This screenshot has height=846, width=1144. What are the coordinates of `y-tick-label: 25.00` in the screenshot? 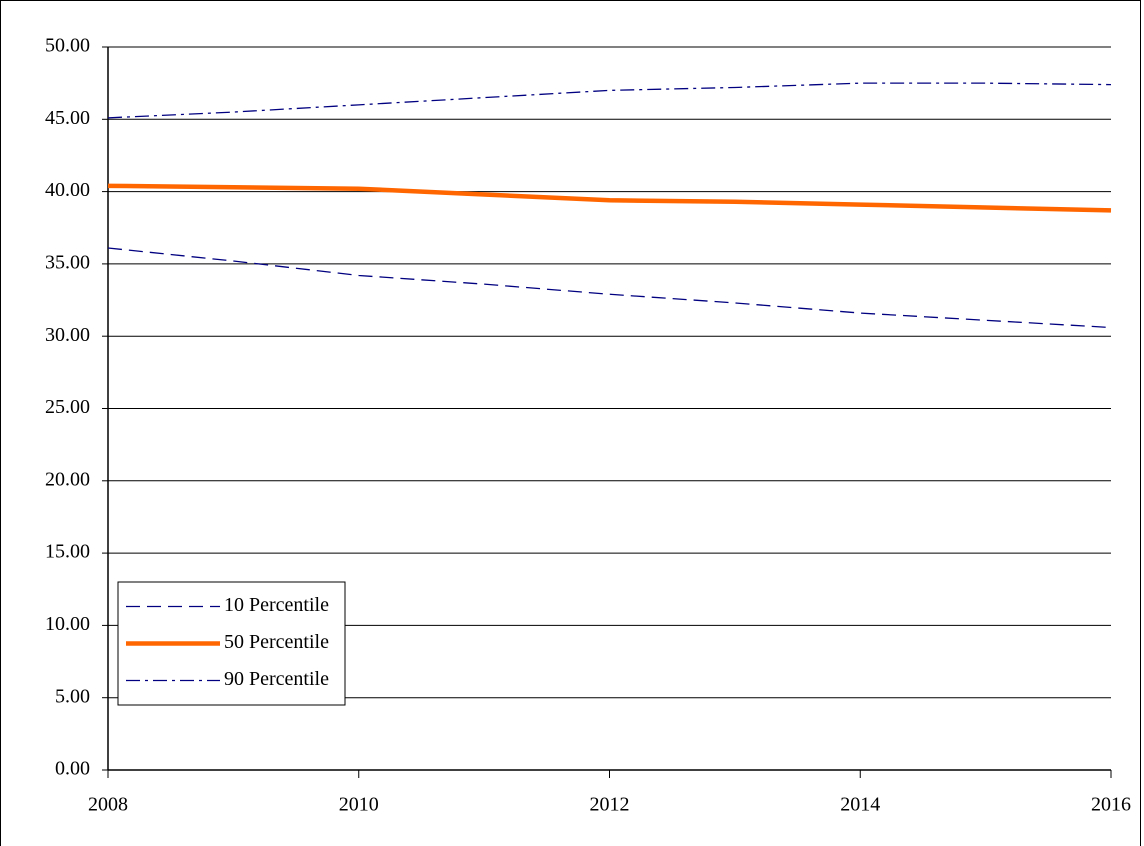 It's located at (67, 407).